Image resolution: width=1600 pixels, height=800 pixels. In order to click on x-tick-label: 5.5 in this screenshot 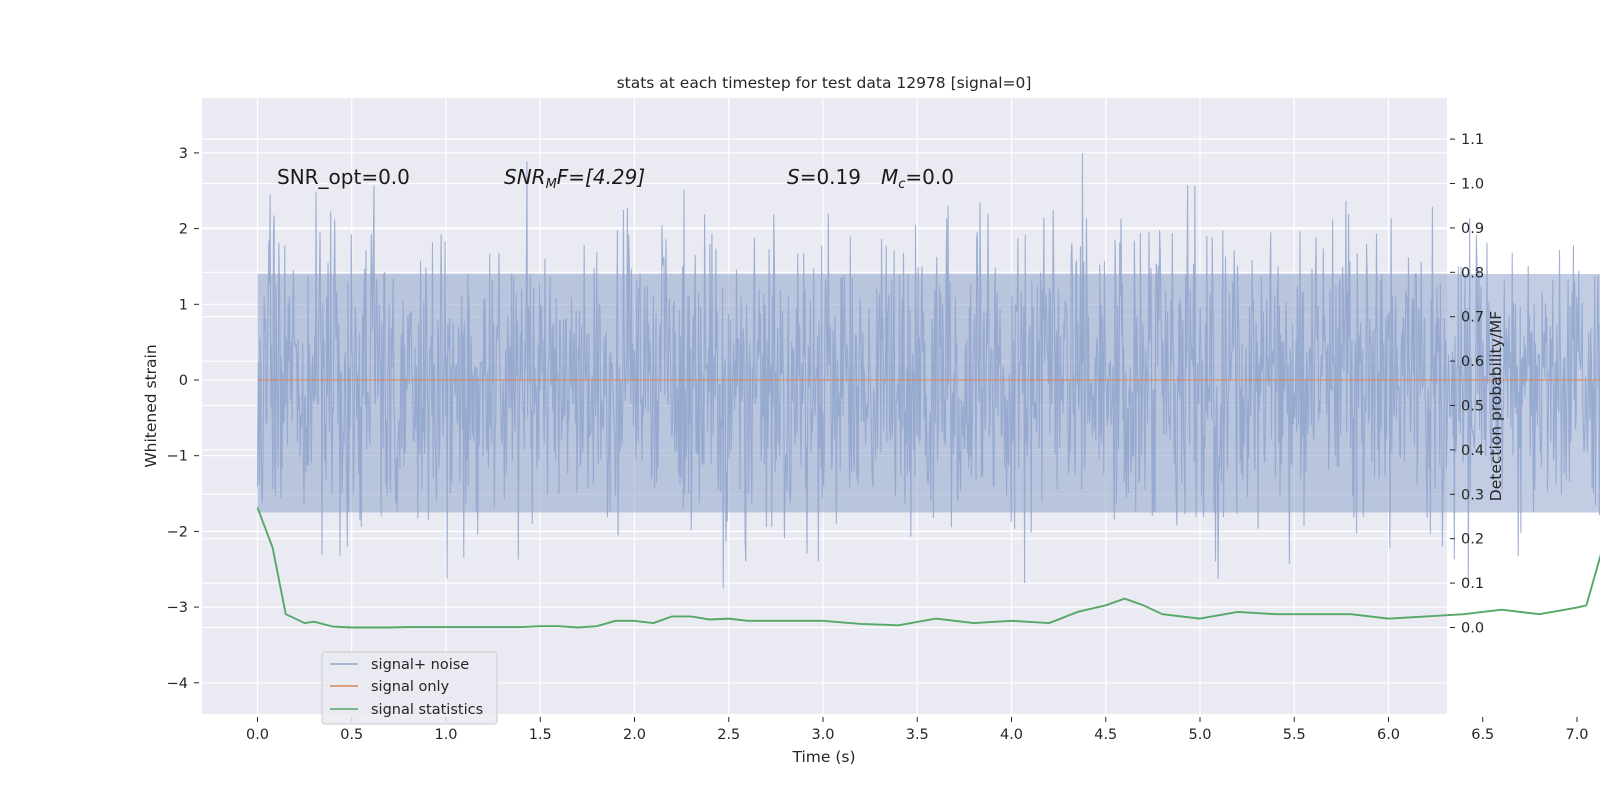, I will do `click(1294, 735)`.